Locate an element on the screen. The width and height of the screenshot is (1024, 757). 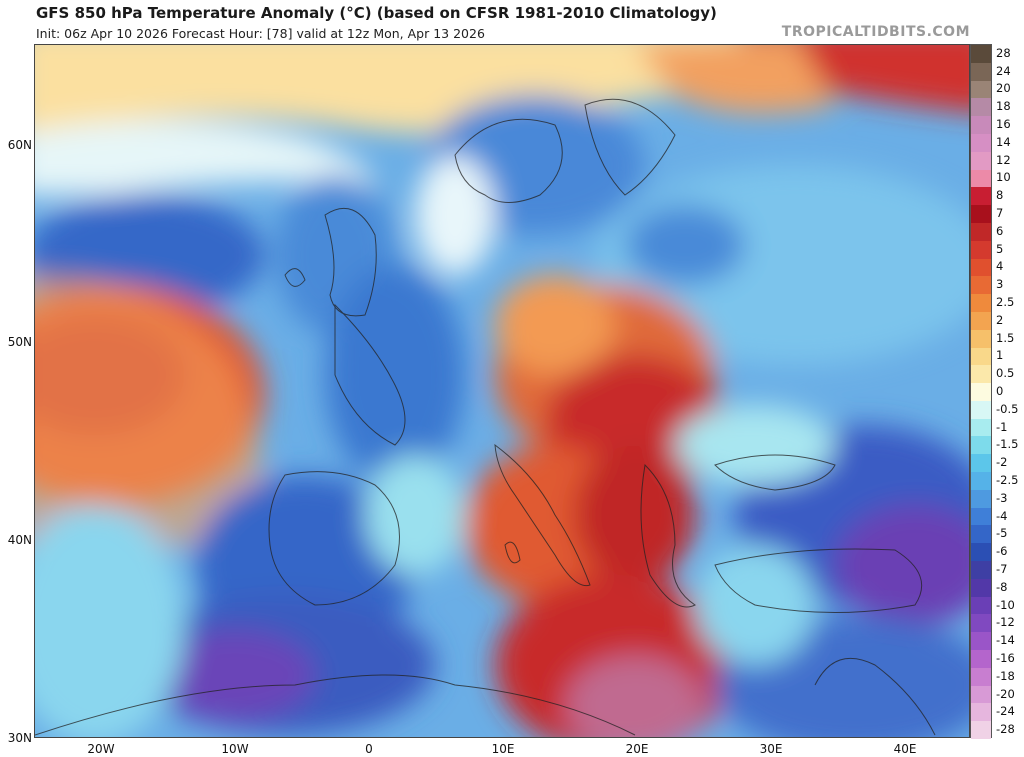
colorbar-level-label: -7 is located at coordinates (1002, 568).